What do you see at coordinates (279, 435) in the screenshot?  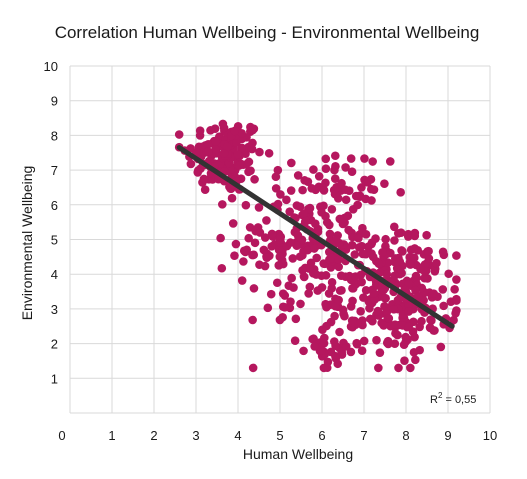 I see `x-tick-label: 5` at bounding box center [279, 435].